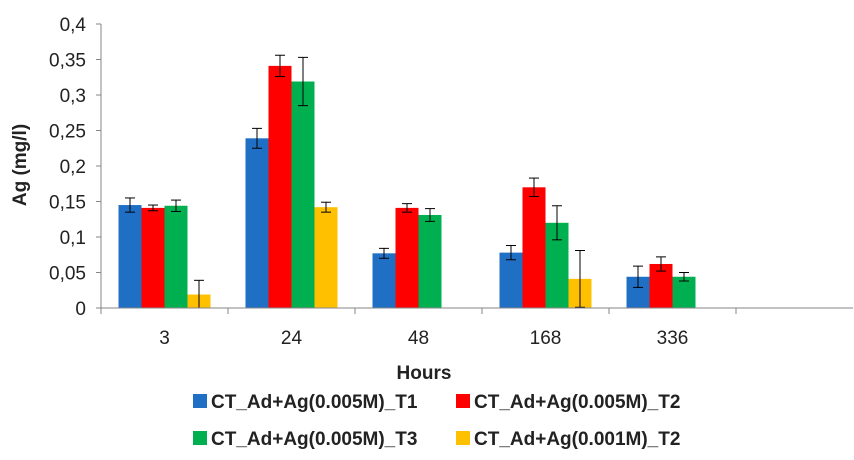 The image size is (854, 460). I want to click on legend-label: CT_Ad+Ag(0.005M)_T3, so click(314, 439).